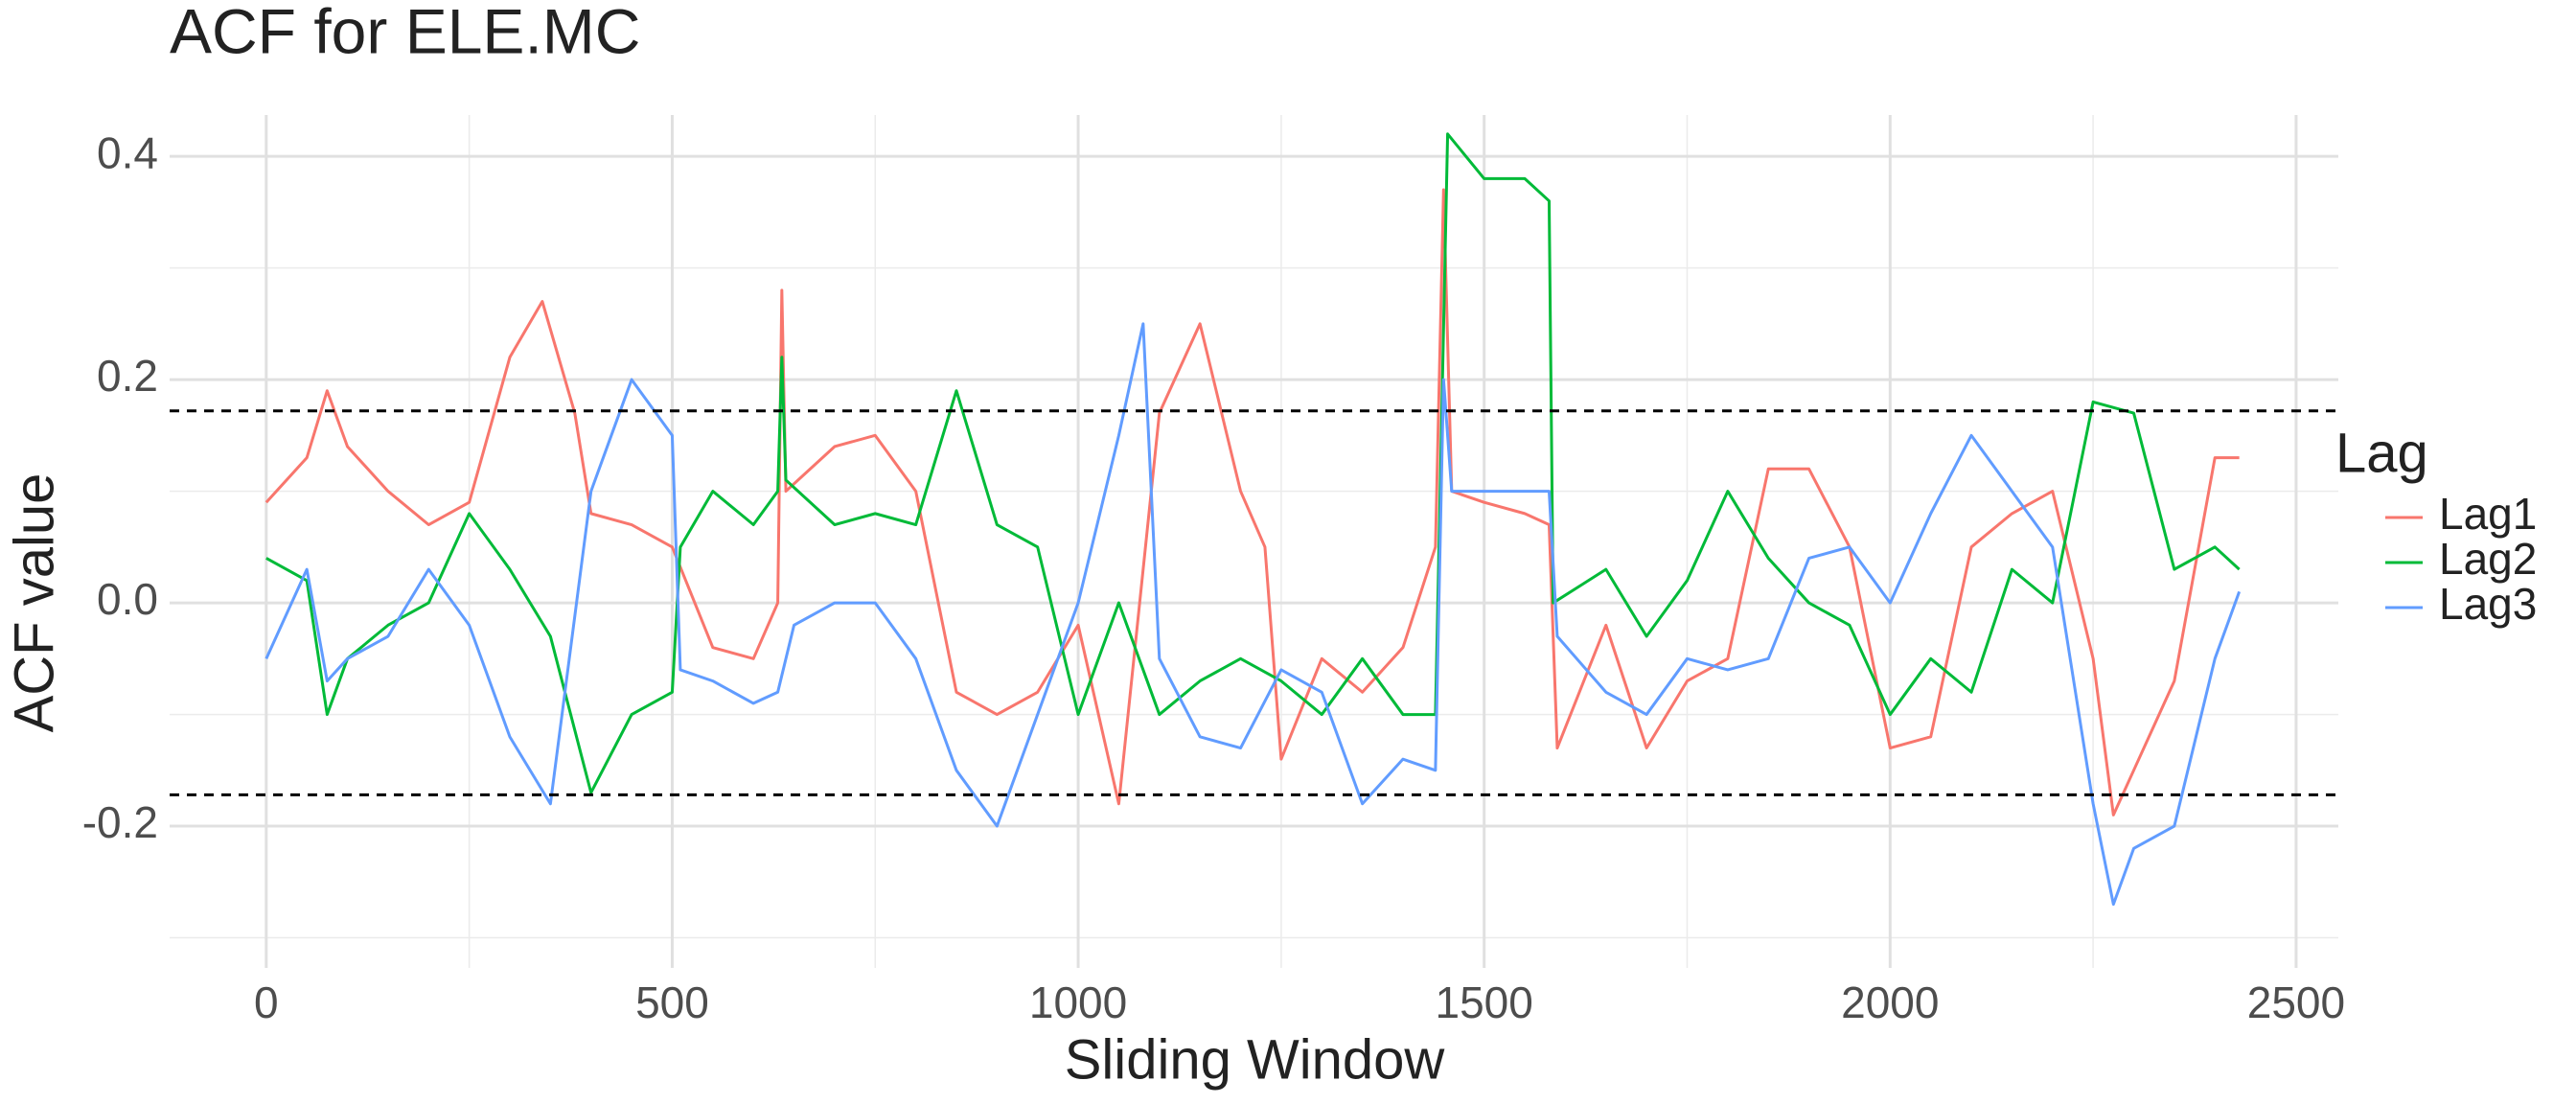 The height and width of the screenshot is (1104, 2576). I want to click on y-tick-label: -0.2, so click(120, 822).